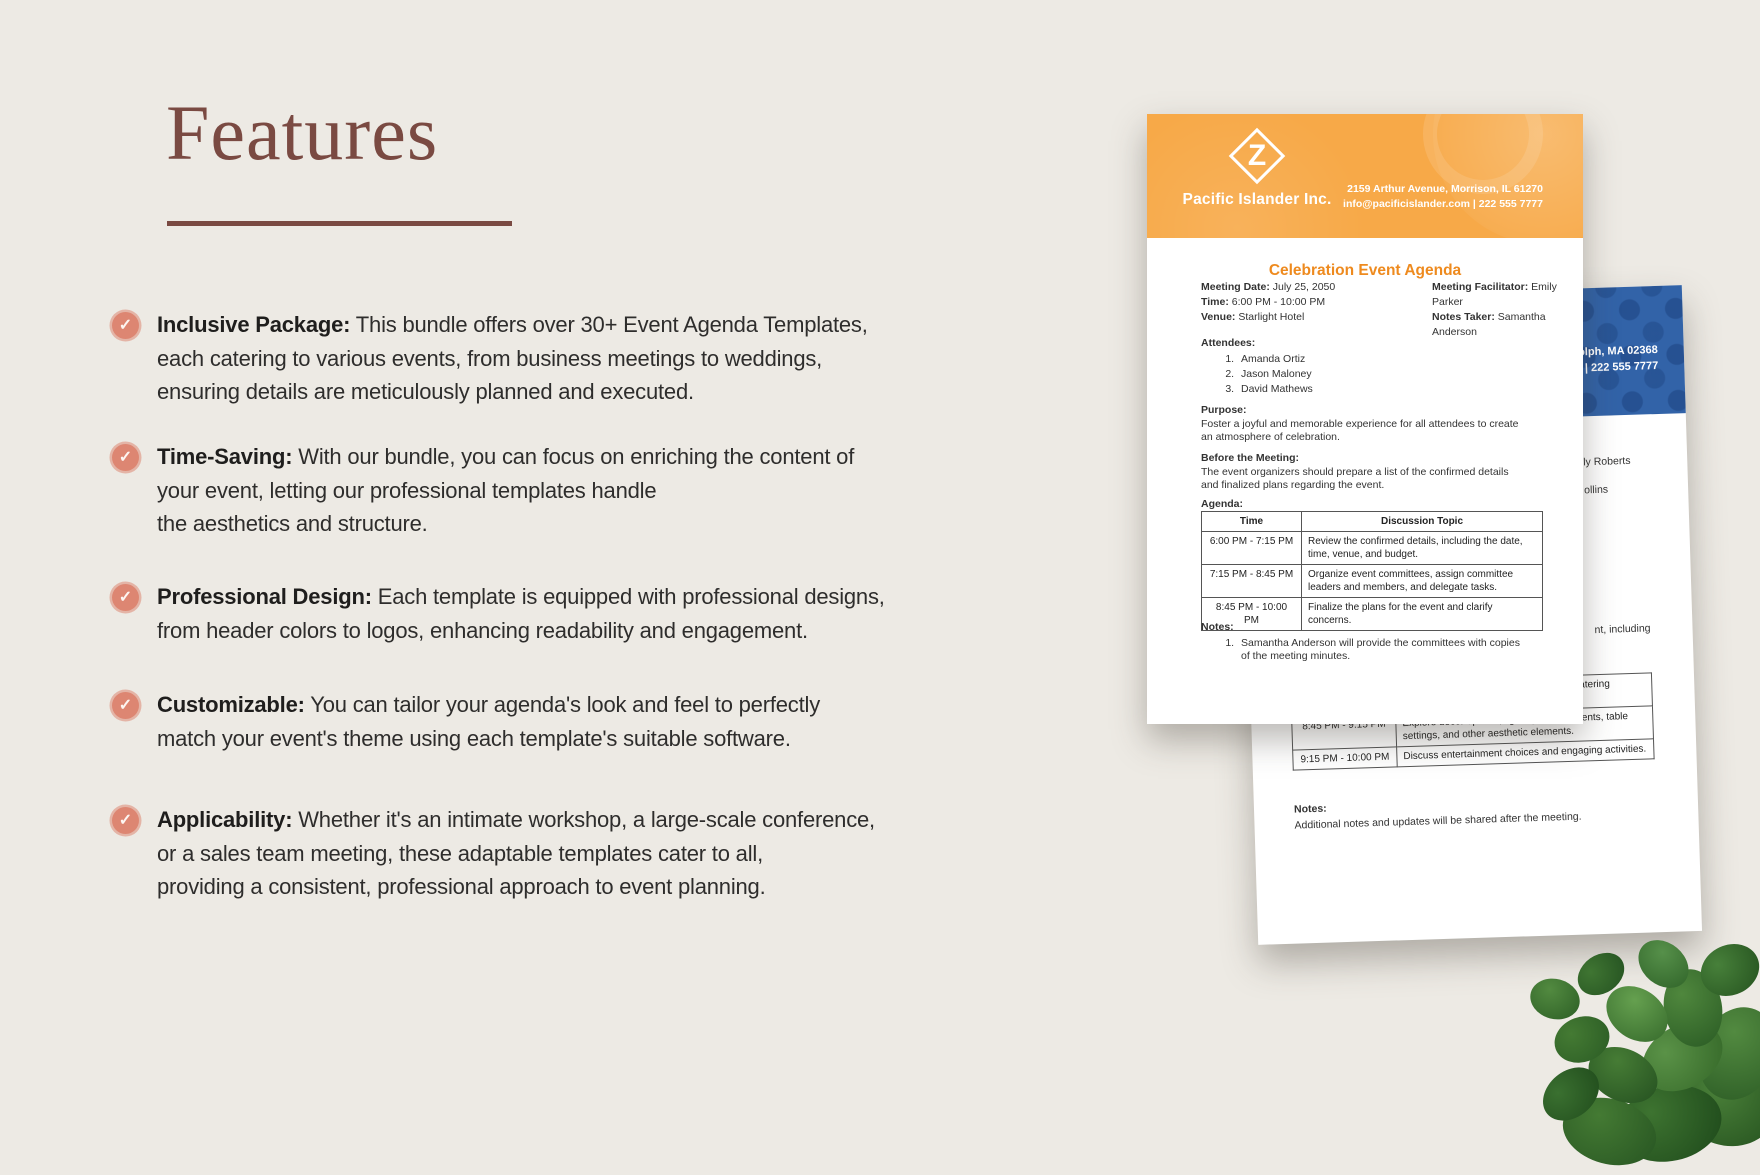 The width and height of the screenshot is (1760, 1175). I want to click on meta-line: Meeting Facilitator: Emily Parker, so click(1507, 295).